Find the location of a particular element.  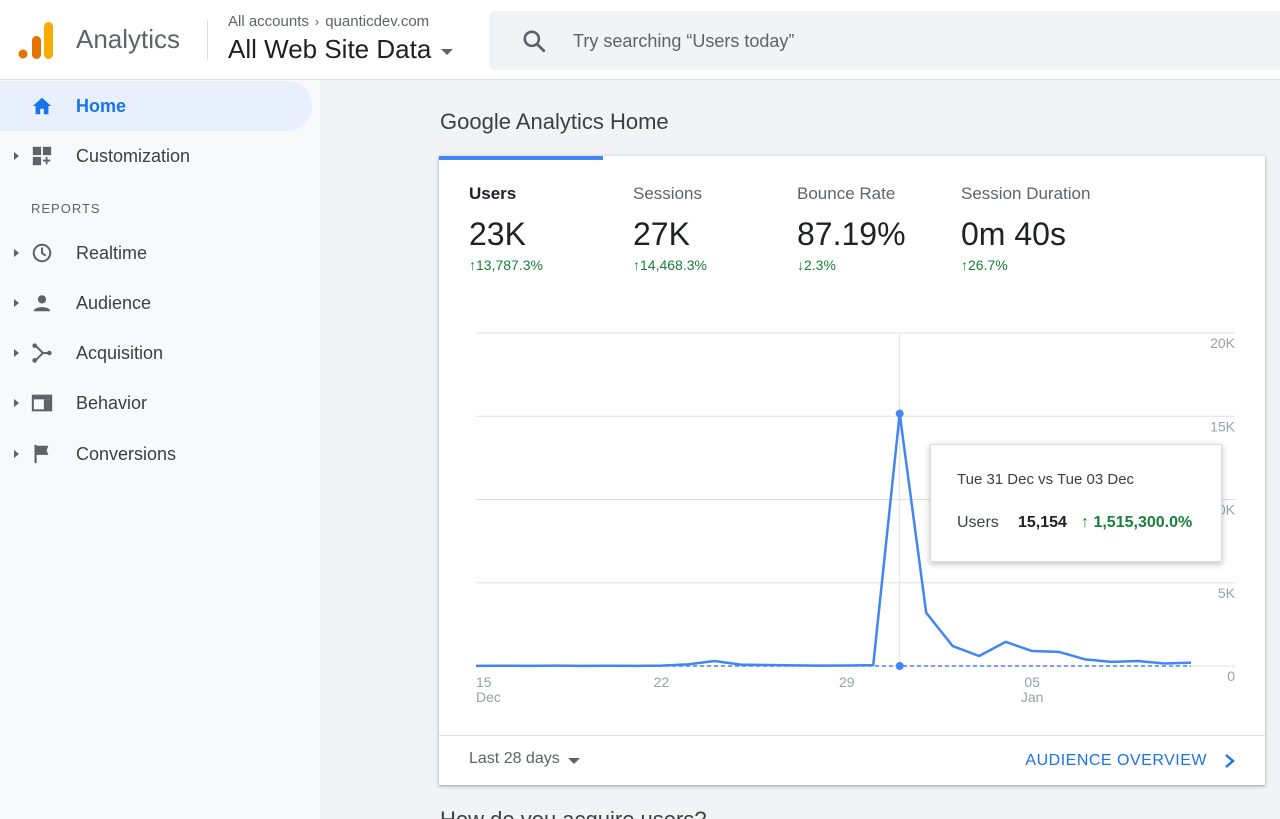

header-divider is located at coordinates (207, 40).